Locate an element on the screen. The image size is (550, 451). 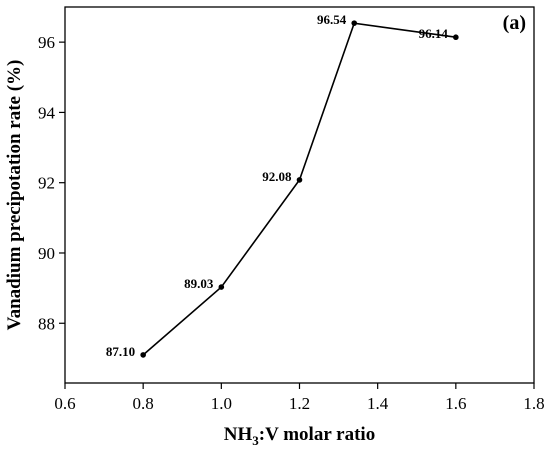
data-label: 96.54 is located at coordinates (332, 19).